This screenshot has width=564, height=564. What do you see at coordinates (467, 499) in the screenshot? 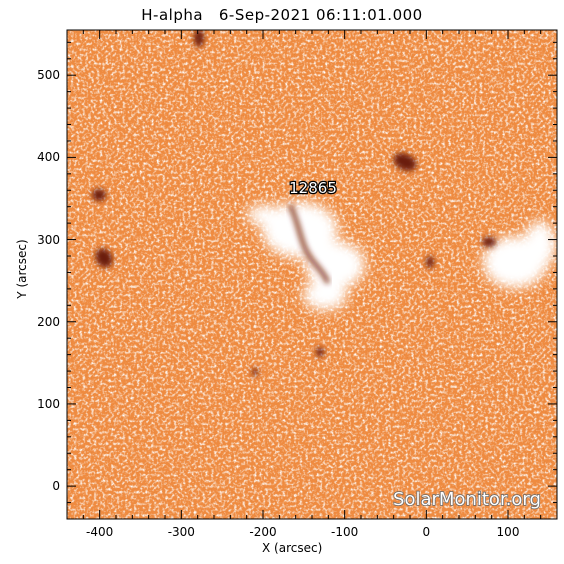
I see `solarmonitor-watermark: SolarMonitor.org` at bounding box center [467, 499].